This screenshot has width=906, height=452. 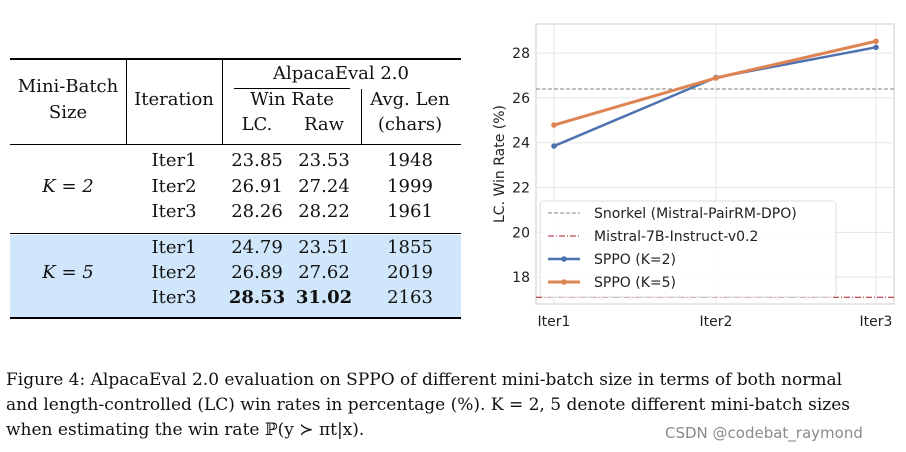 I want to click on table-cell: 2019, so click(x=410, y=272).